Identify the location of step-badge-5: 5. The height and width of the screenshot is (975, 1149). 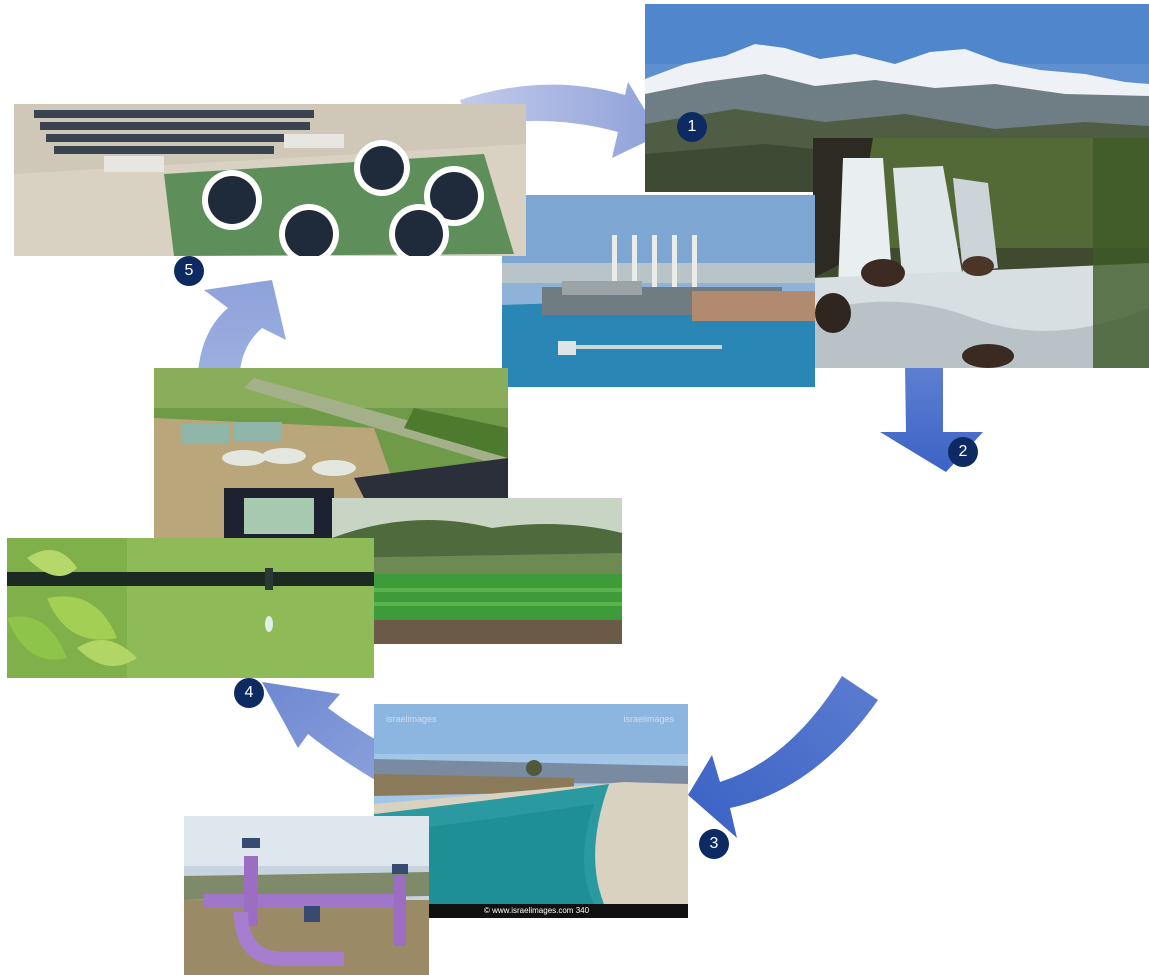
(189, 271).